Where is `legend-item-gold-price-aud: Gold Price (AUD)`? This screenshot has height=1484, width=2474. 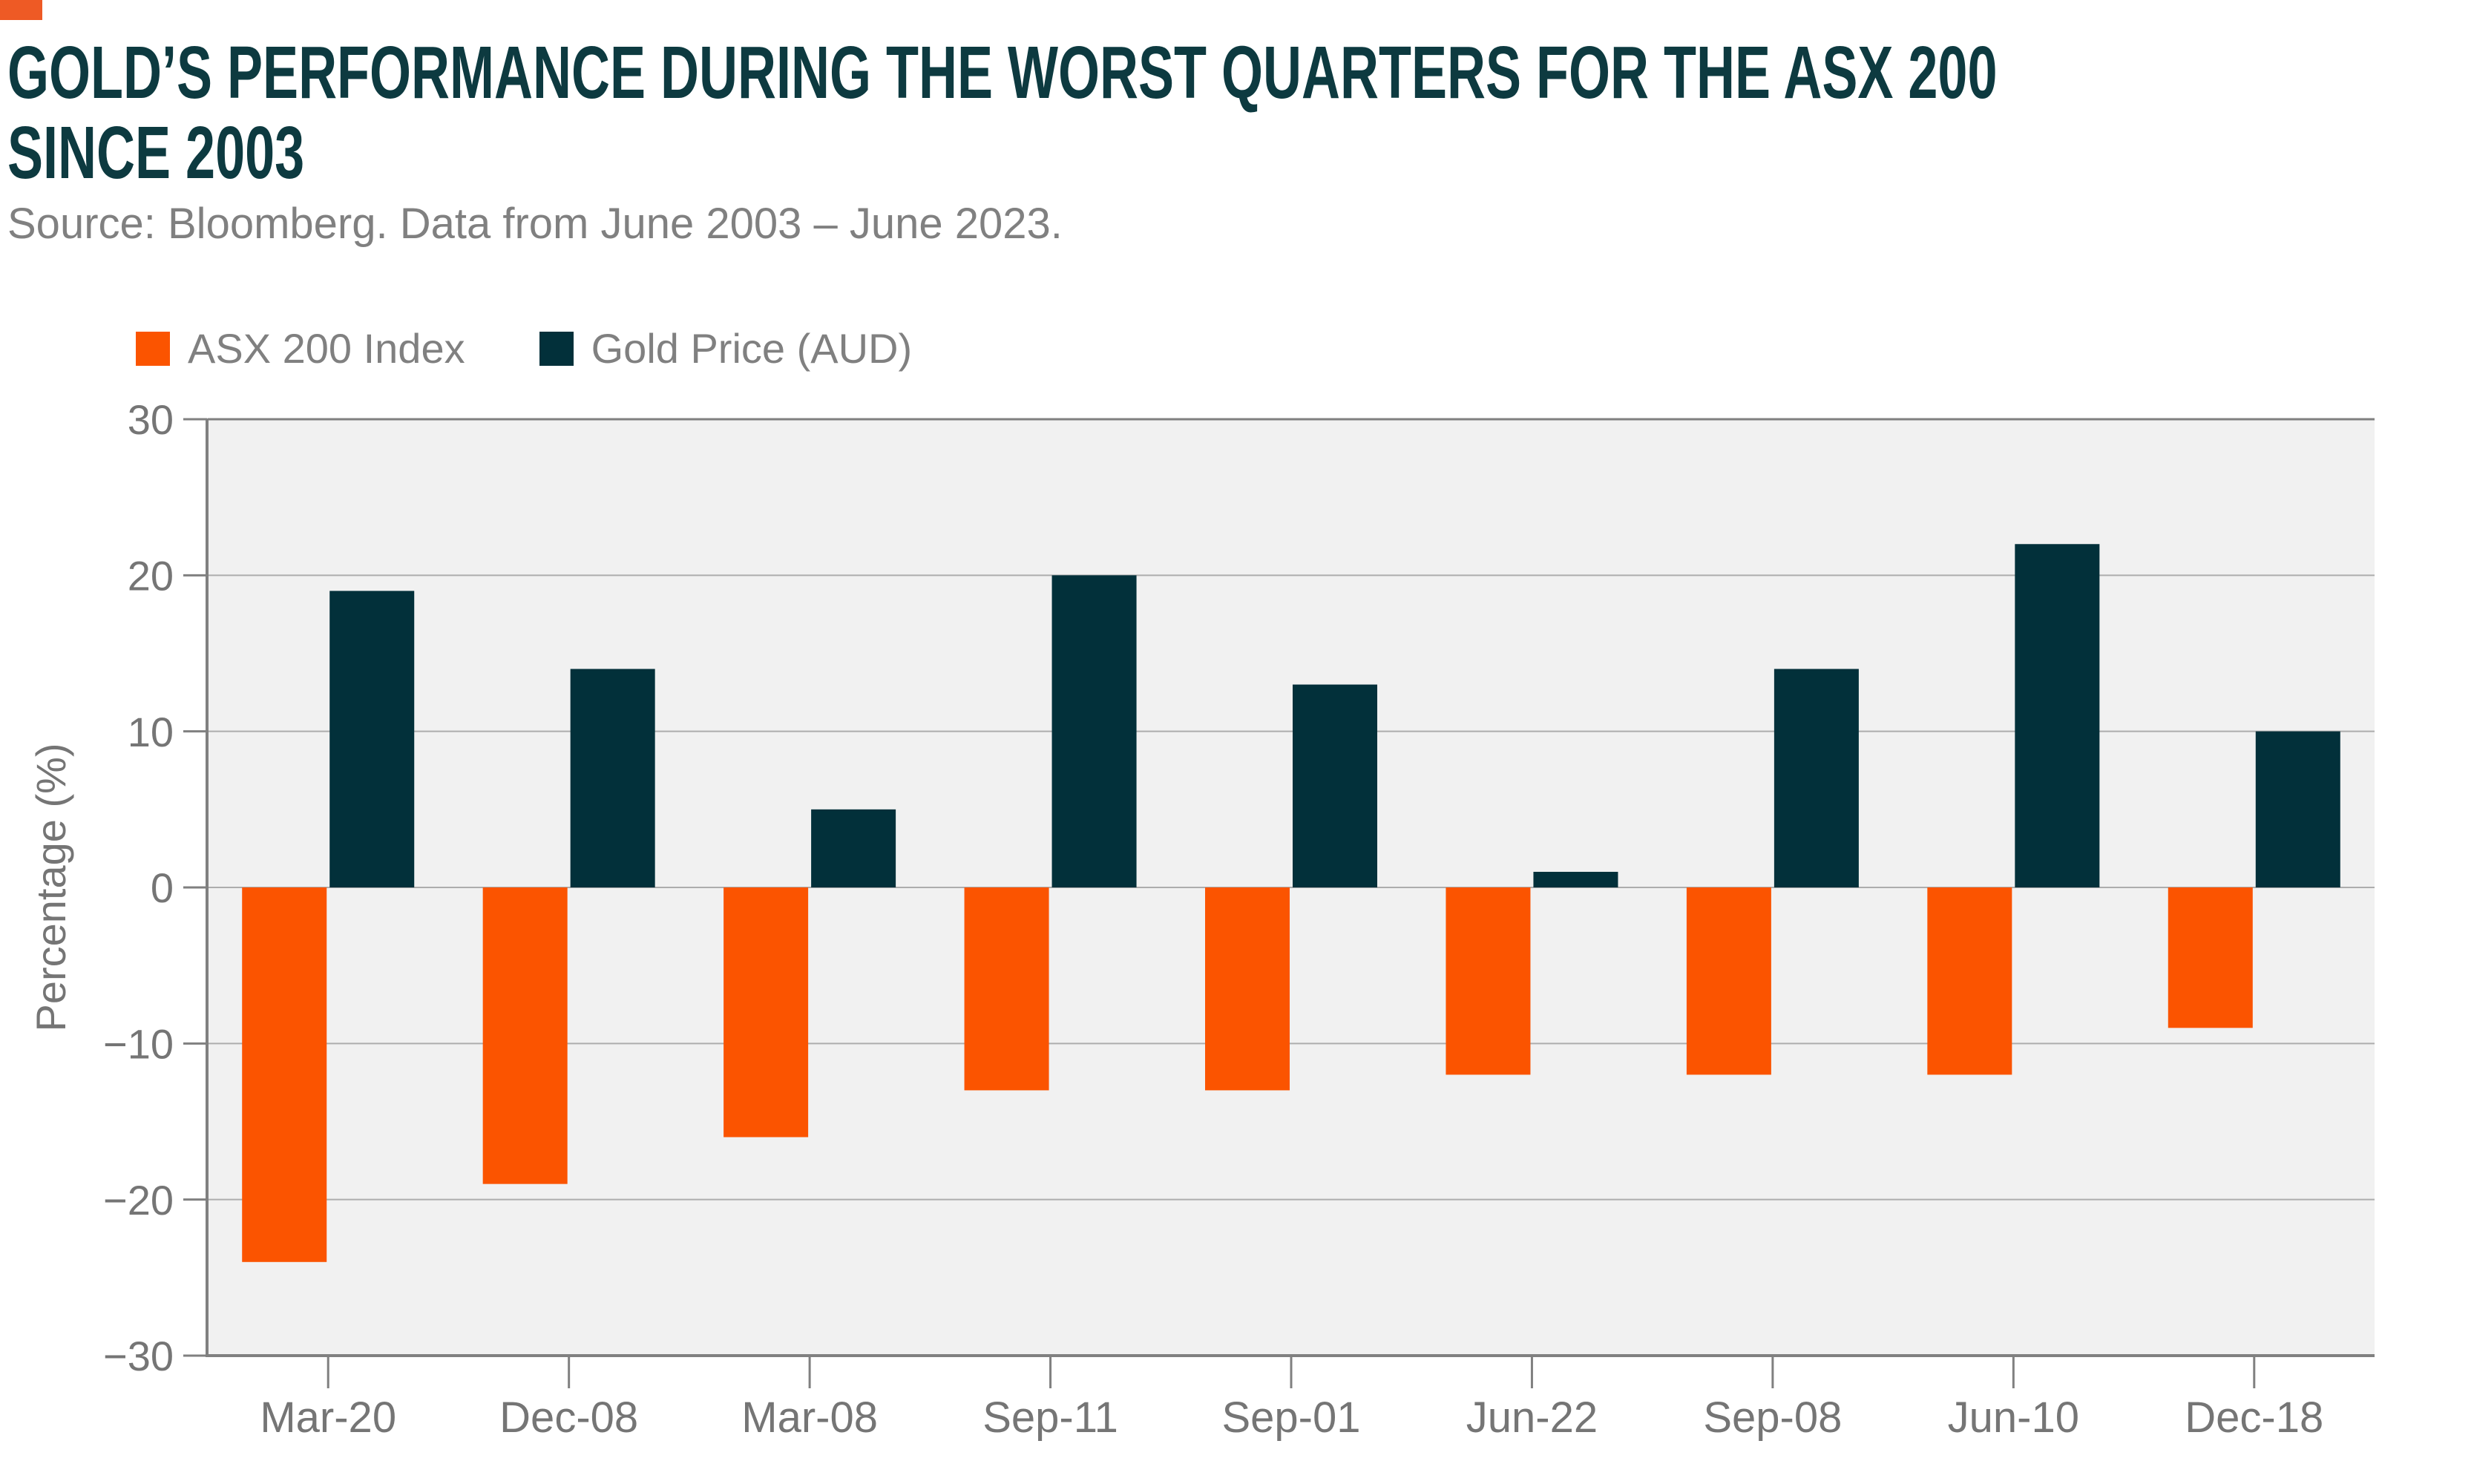 legend-item-gold-price-aud: Gold Price (AUD) is located at coordinates (726, 348).